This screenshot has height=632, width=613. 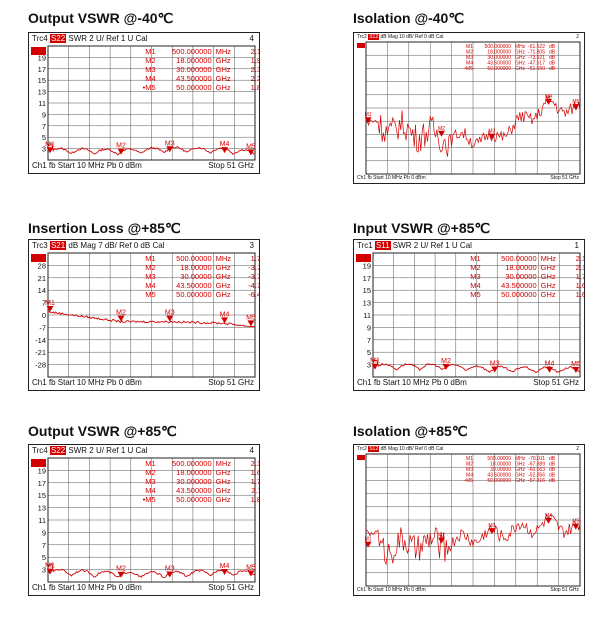 I want to click on y-tick-label: 7, so click(x=369, y=340).